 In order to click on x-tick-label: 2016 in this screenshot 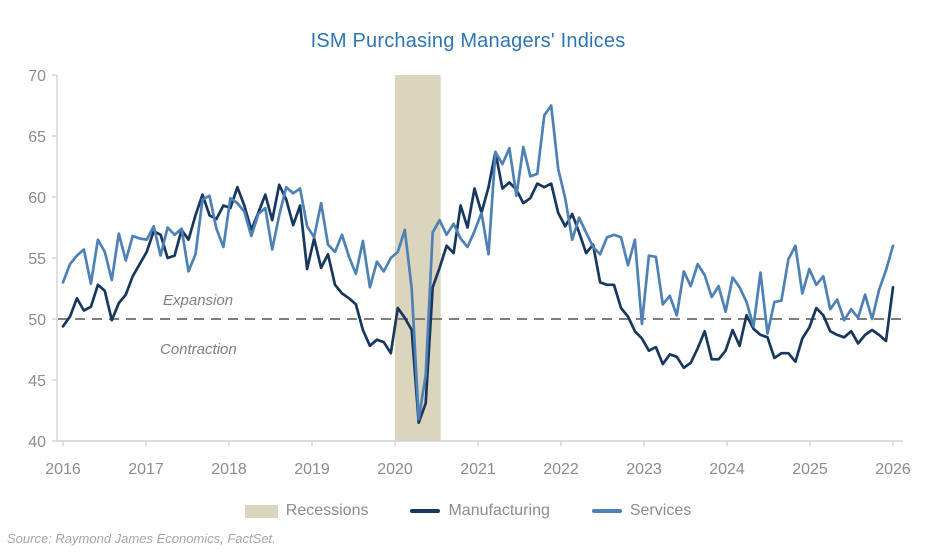, I will do `click(63, 469)`.